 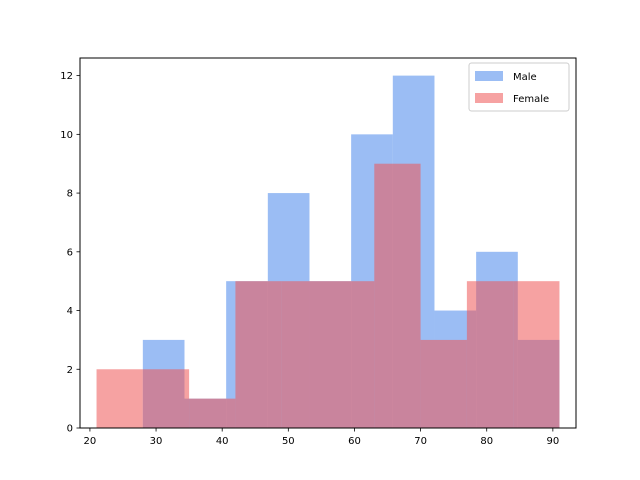 I want to click on x-tick-label: 40, so click(x=222, y=441).